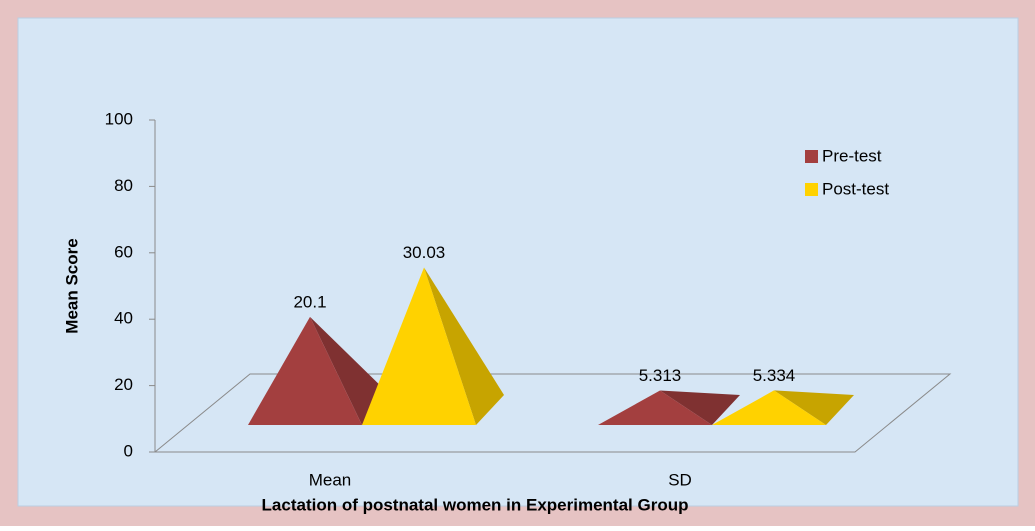 This screenshot has height=531, width=1035. Describe the element at coordinates (123, 185) in the screenshot. I see `y-tick-label: 80` at that location.